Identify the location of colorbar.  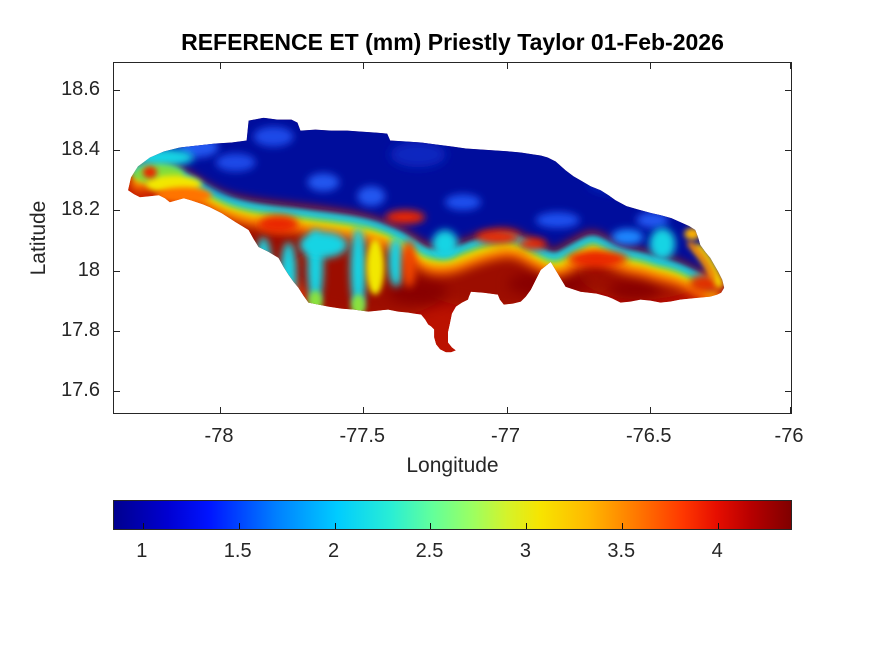
(452, 515).